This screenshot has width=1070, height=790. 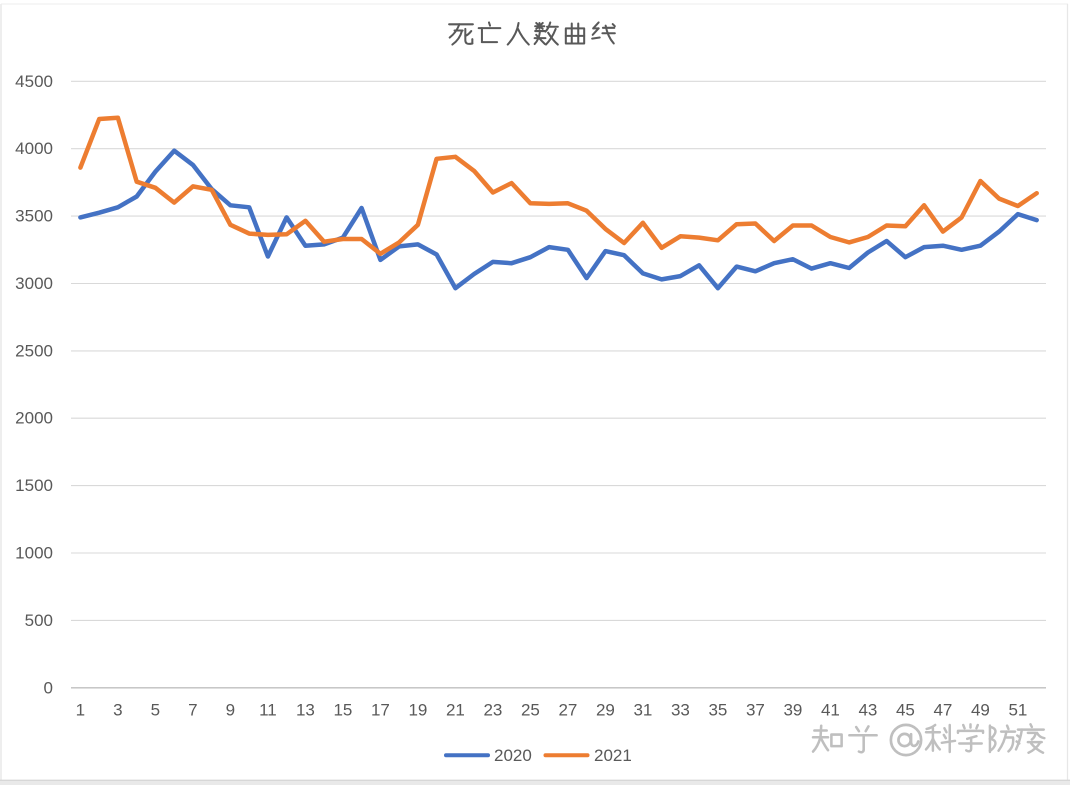 What do you see at coordinates (417, 710) in the screenshot?
I see `svg-text: 19` at bounding box center [417, 710].